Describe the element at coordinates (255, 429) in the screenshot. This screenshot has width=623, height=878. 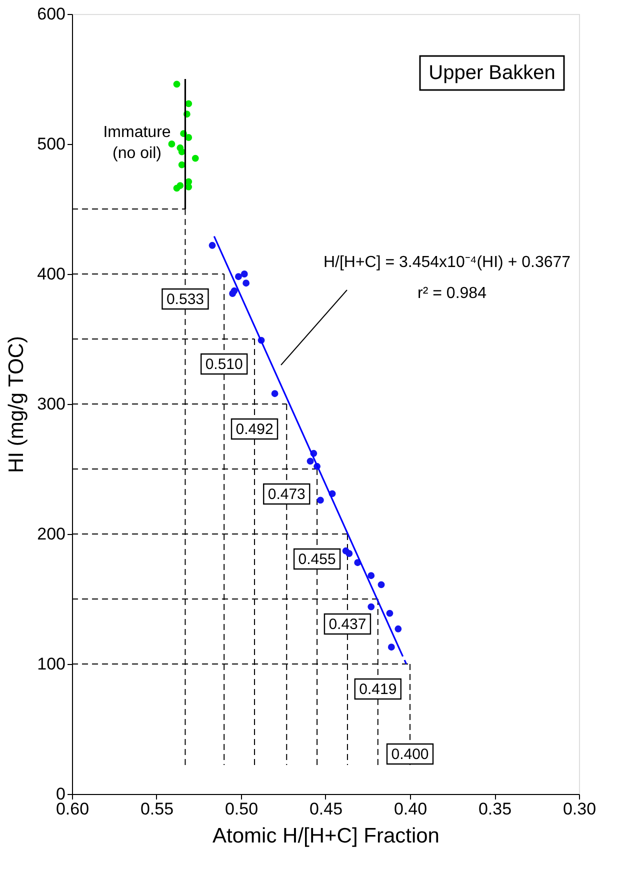
I see `ref-line-label: 0.492` at that location.